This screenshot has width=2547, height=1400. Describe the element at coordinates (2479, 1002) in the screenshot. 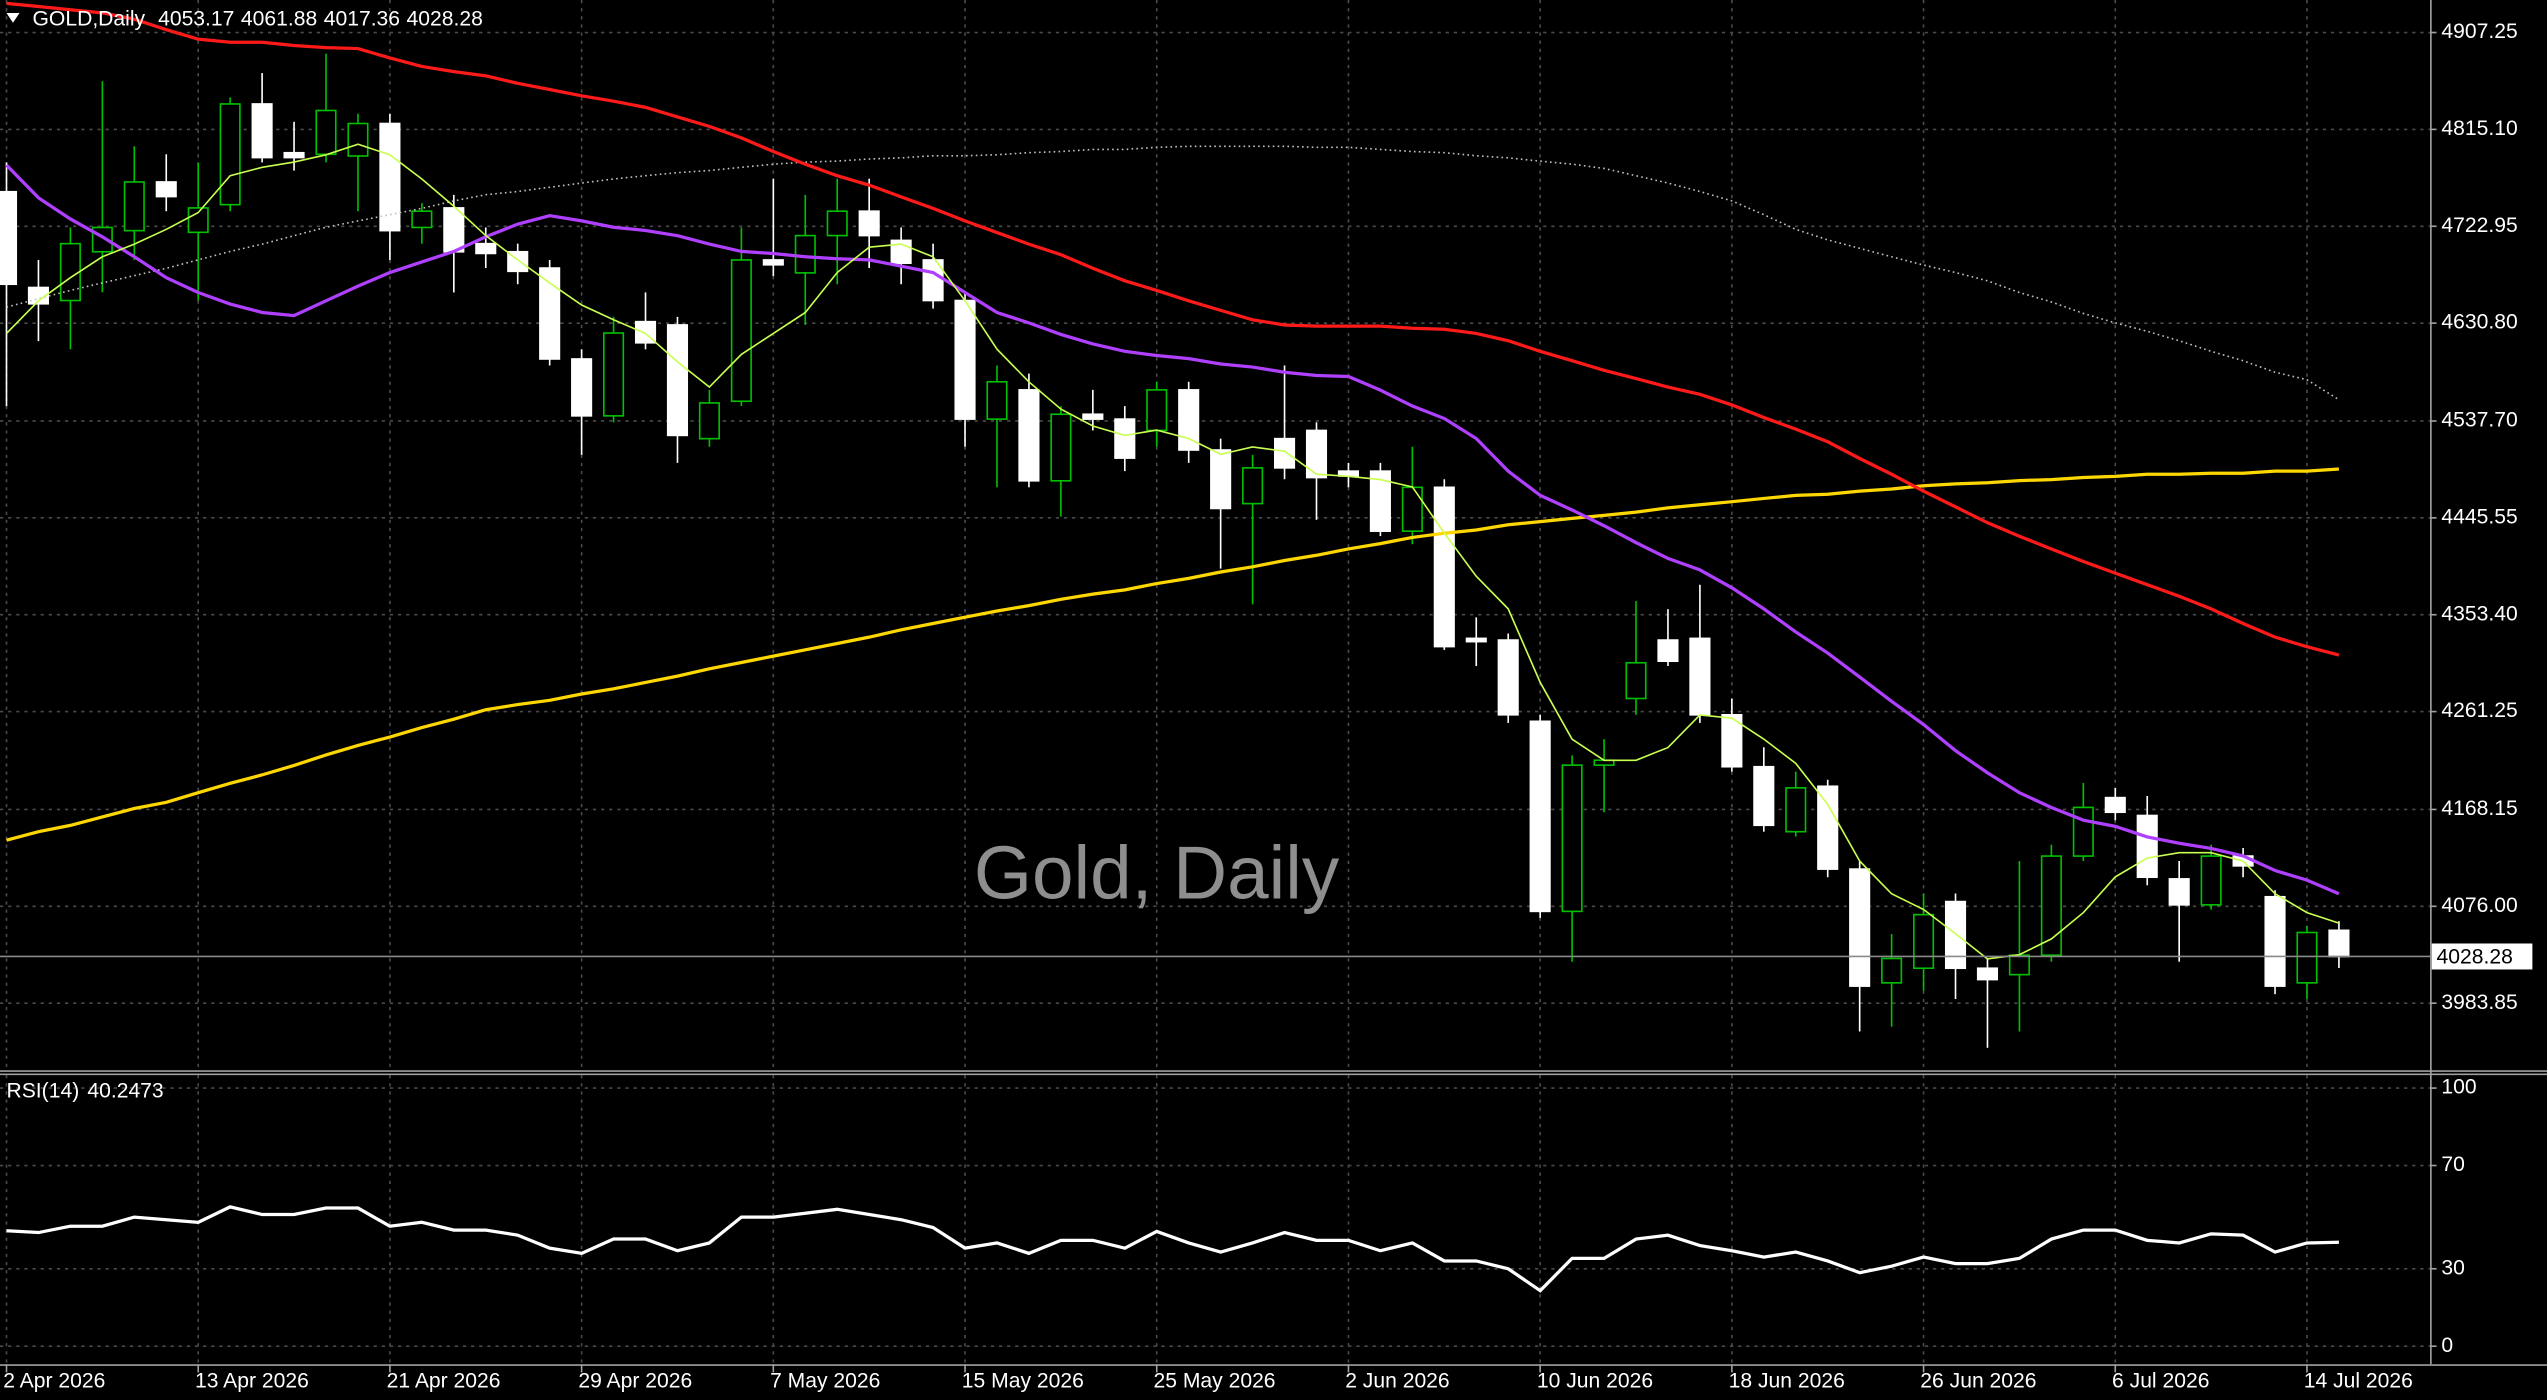

I see `y-tick-label: 3983.85` at that location.